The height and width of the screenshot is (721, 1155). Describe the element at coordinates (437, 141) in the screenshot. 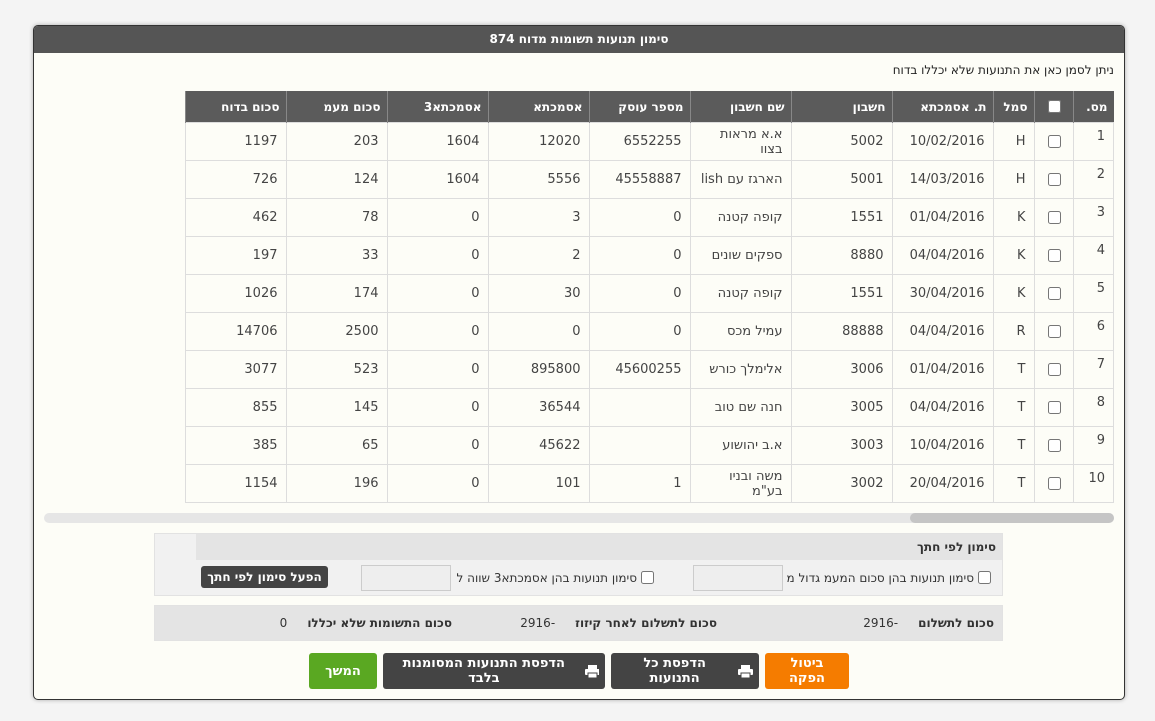

I see `cell: 1604` at that location.